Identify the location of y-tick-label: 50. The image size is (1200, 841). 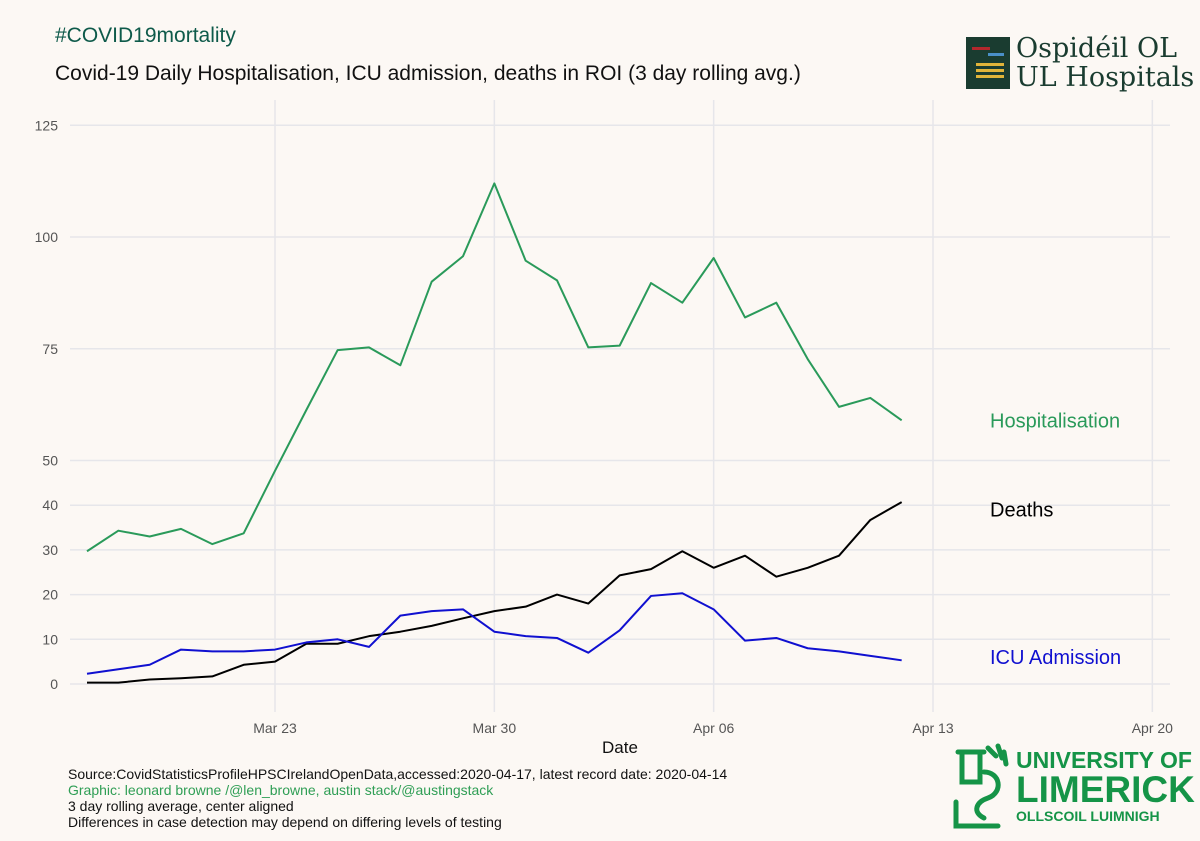
(50, 461).